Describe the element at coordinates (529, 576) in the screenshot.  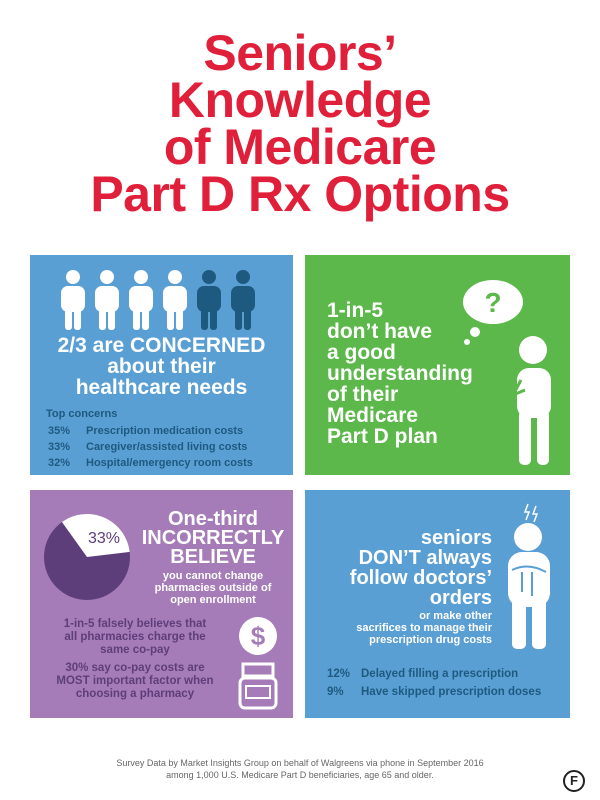
I see `doctor-icon` at that location.